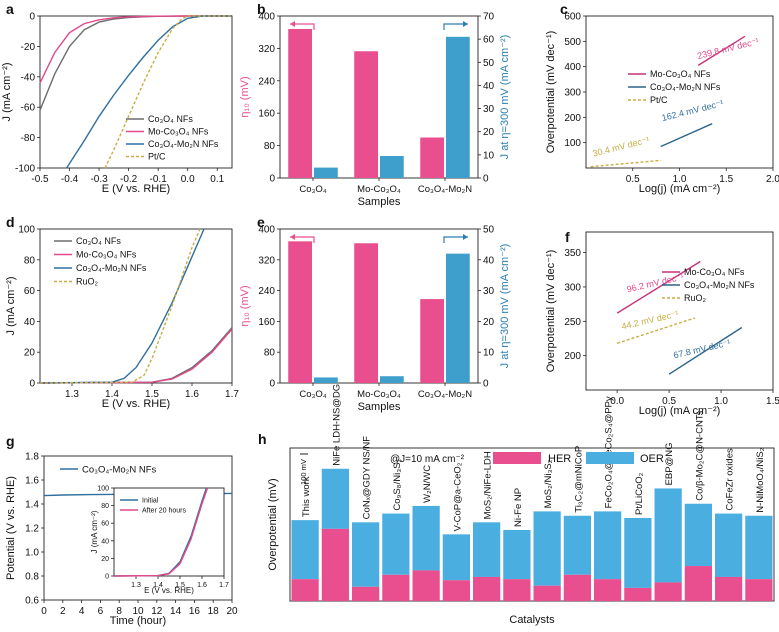  Describe the element at coordinates (111, 268) in the screenshot. I see `legend-entry: Co₃O₄-Mo₂N NFs` at that location.